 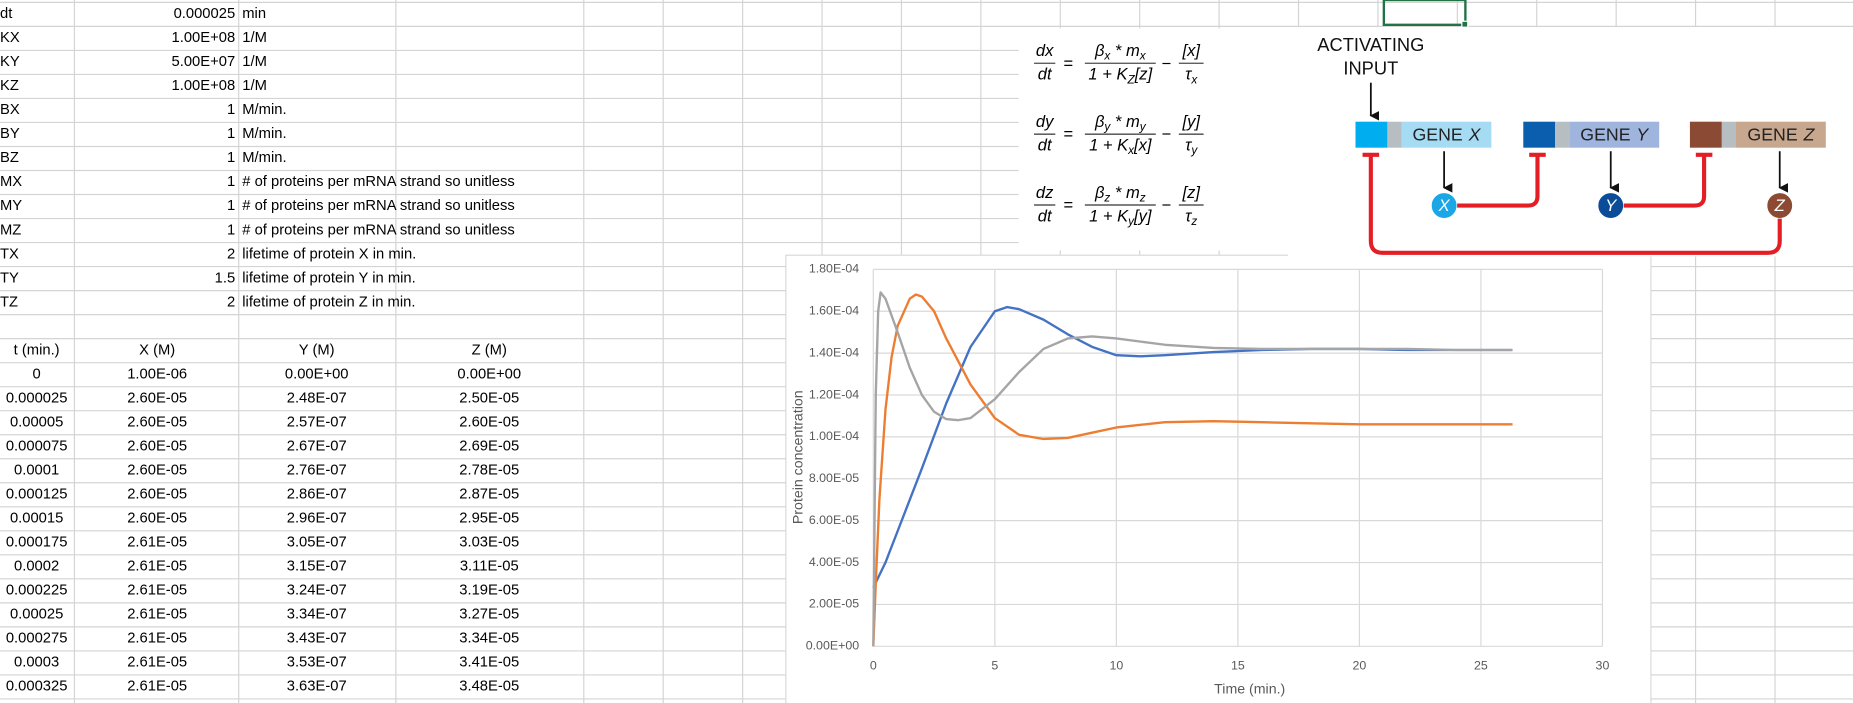 What do you see at coordinates (1194, 79) in the screenshot?
I see `subscript: x` at bounding box center [1194, 79].